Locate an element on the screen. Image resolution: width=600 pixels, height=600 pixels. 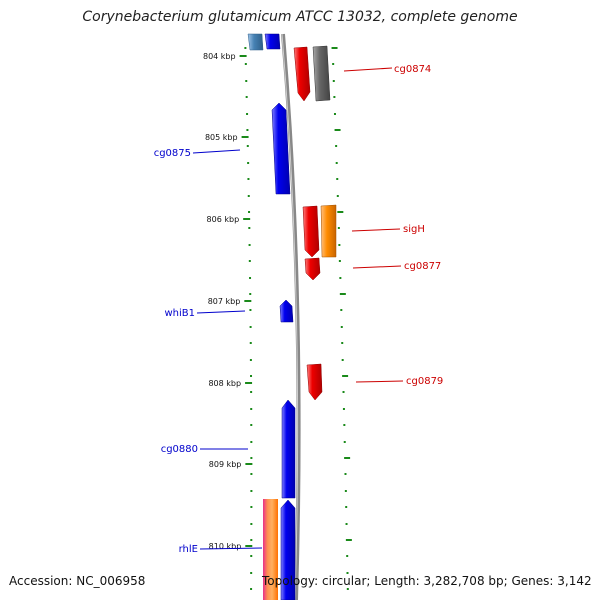
gene-feature-cg0879 is located at coordinates (314, 382).